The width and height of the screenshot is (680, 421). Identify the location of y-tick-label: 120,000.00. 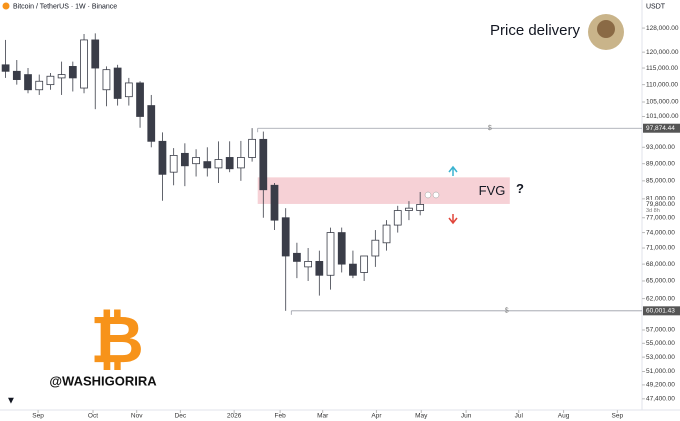
(662, 52).